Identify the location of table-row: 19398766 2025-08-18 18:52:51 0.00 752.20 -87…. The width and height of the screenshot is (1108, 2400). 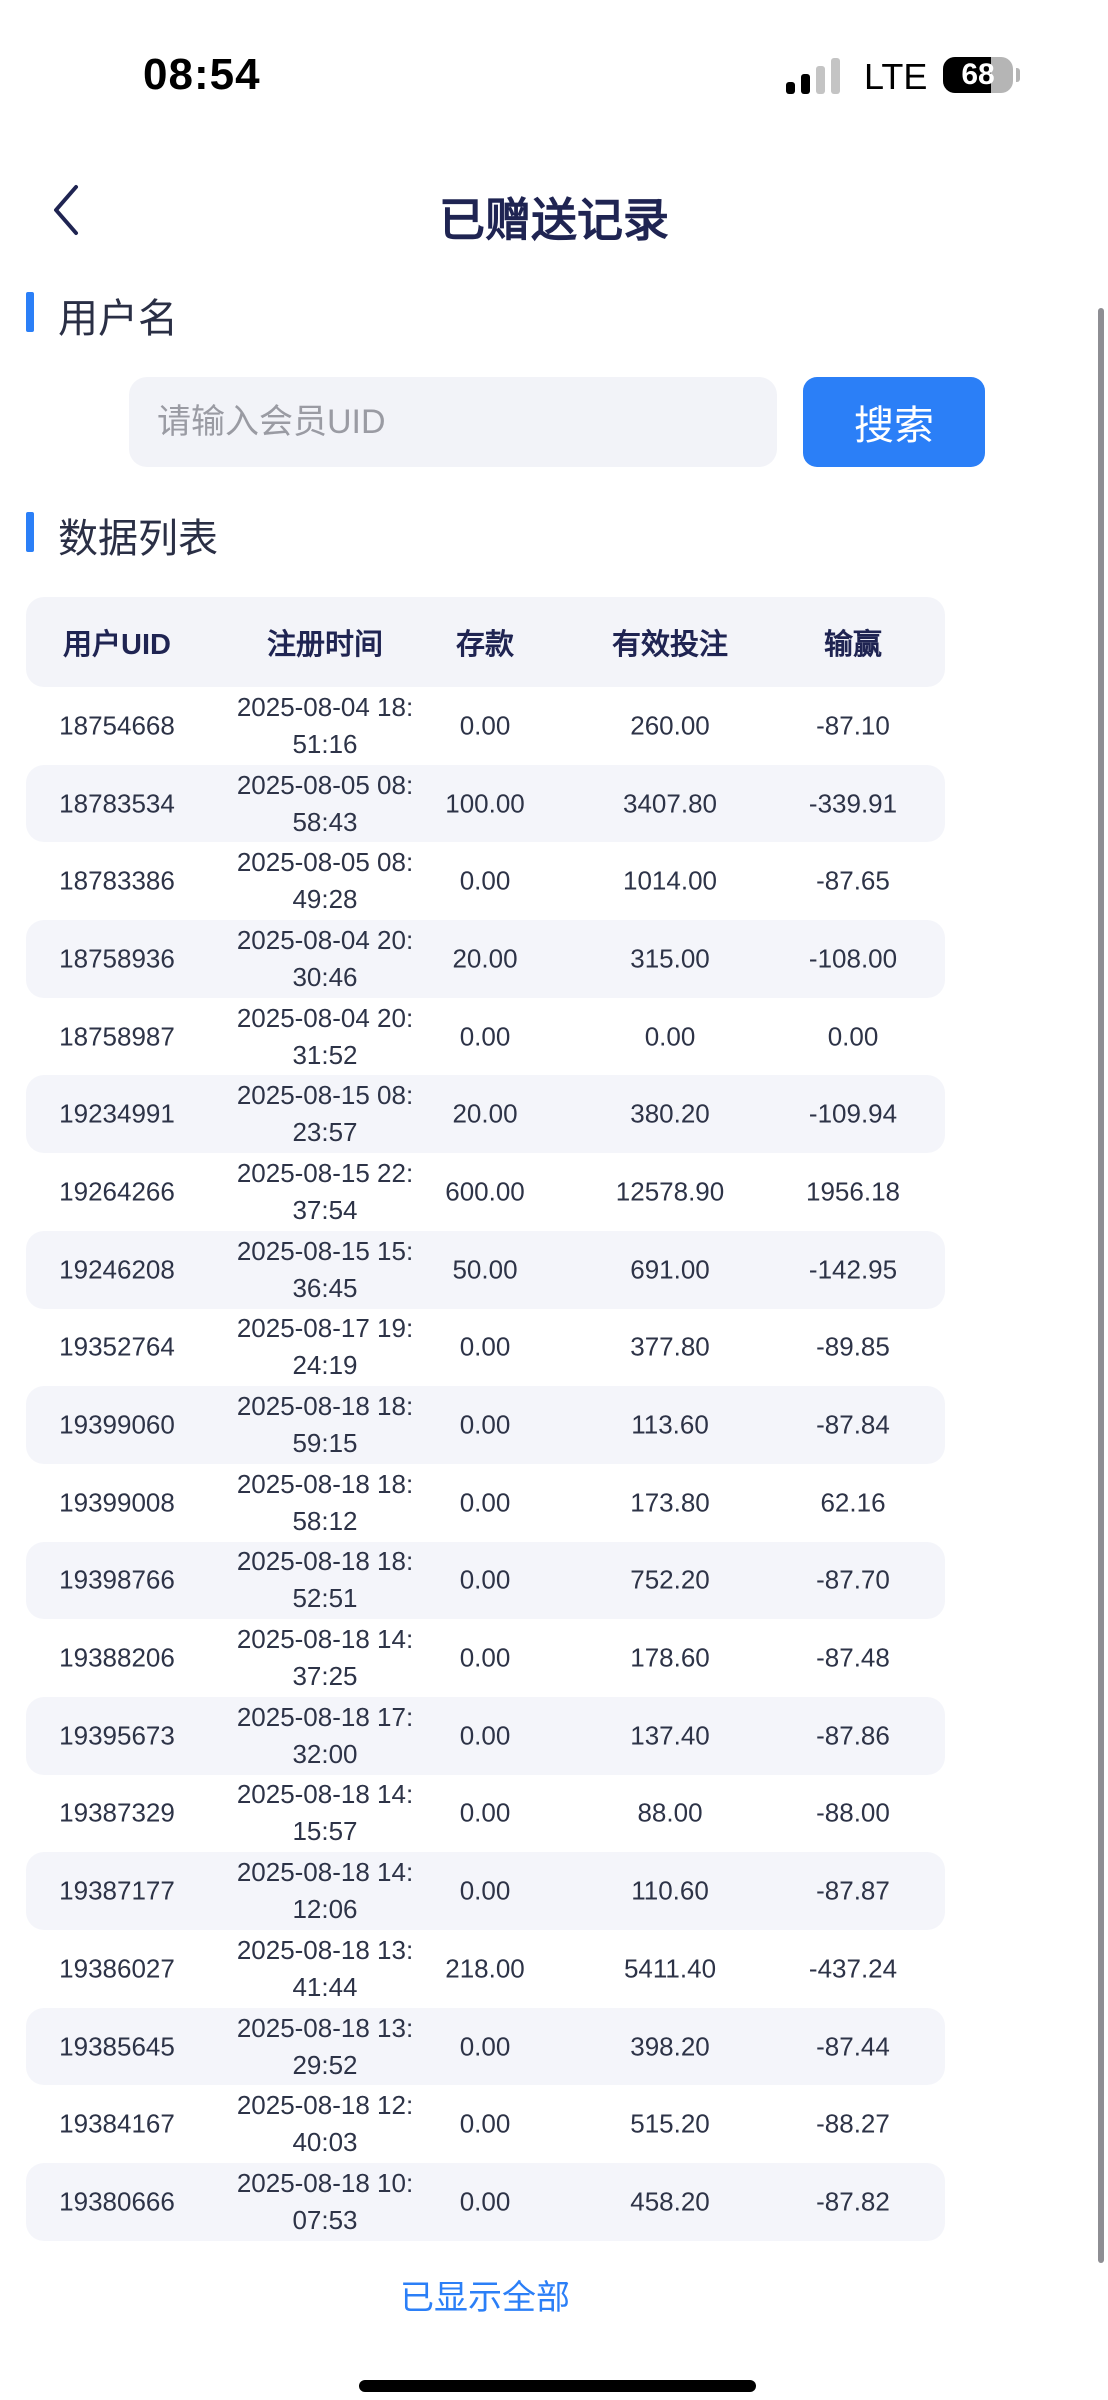
(485, 1580).